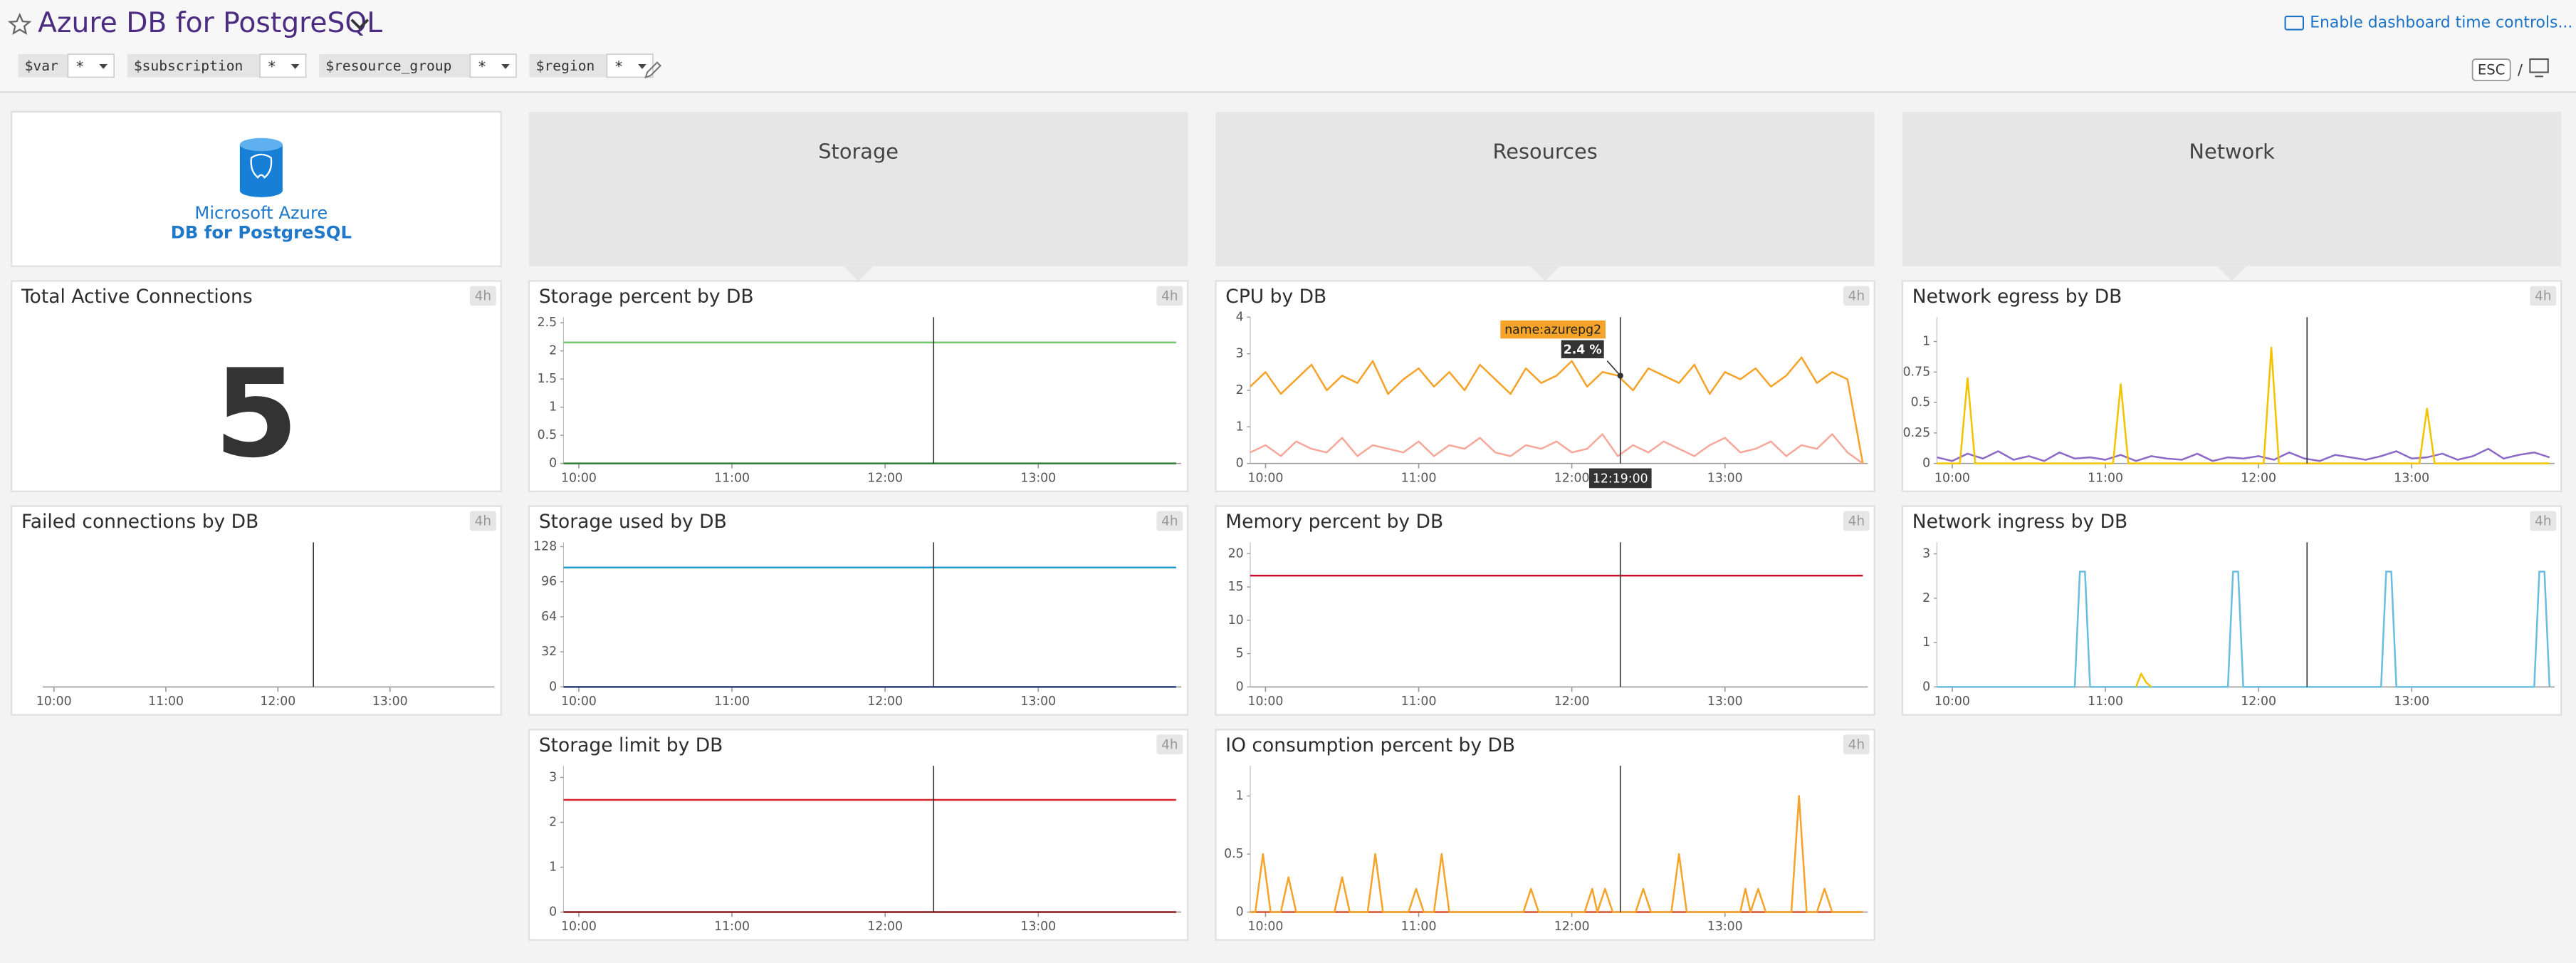 The height and width of the screenshot is (963, 2576). What do you see at coordinates (388, 66) in the screenshot?
I see `variable-name: $resource_group` at bounding box center [388, 66].